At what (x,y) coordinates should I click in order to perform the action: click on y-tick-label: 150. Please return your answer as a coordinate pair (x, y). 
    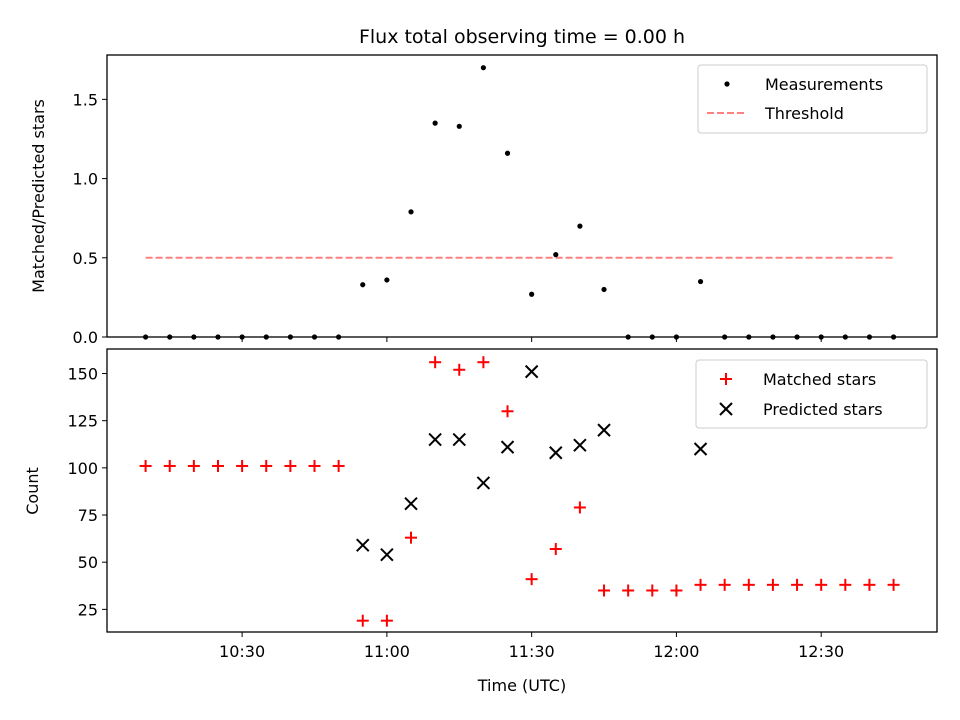
    Looking at the image, I should click on (82, 374).